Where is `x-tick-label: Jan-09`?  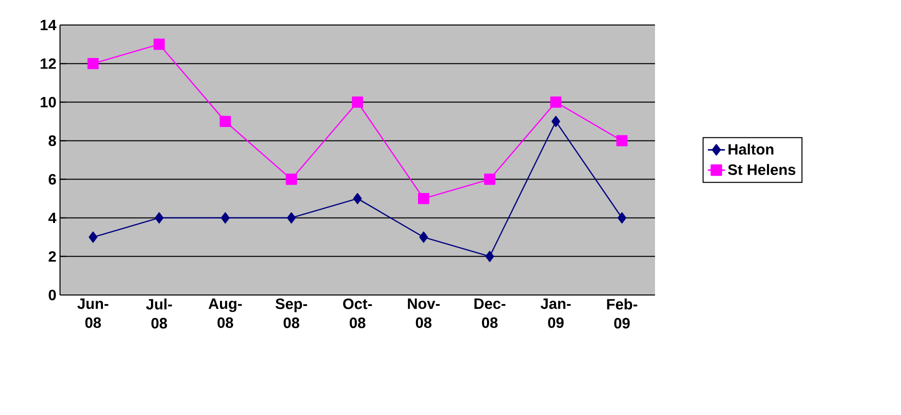 x-tick-label: Jan-09 is located at coordinates (555, 313).